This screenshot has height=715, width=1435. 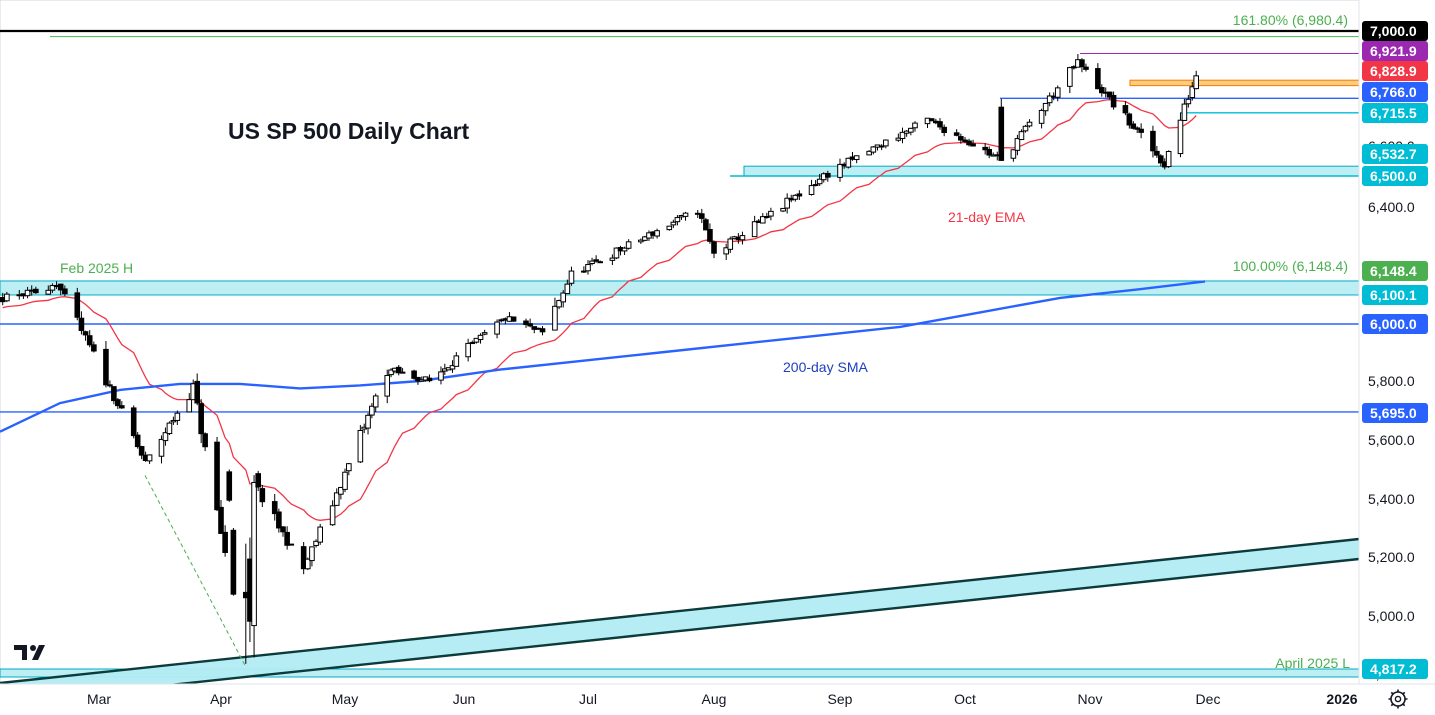 What do you see at coordinates (1395, 113) in the screenshot?
I see `price-tag: 6,715.5` at bounding box center [1395, 113].